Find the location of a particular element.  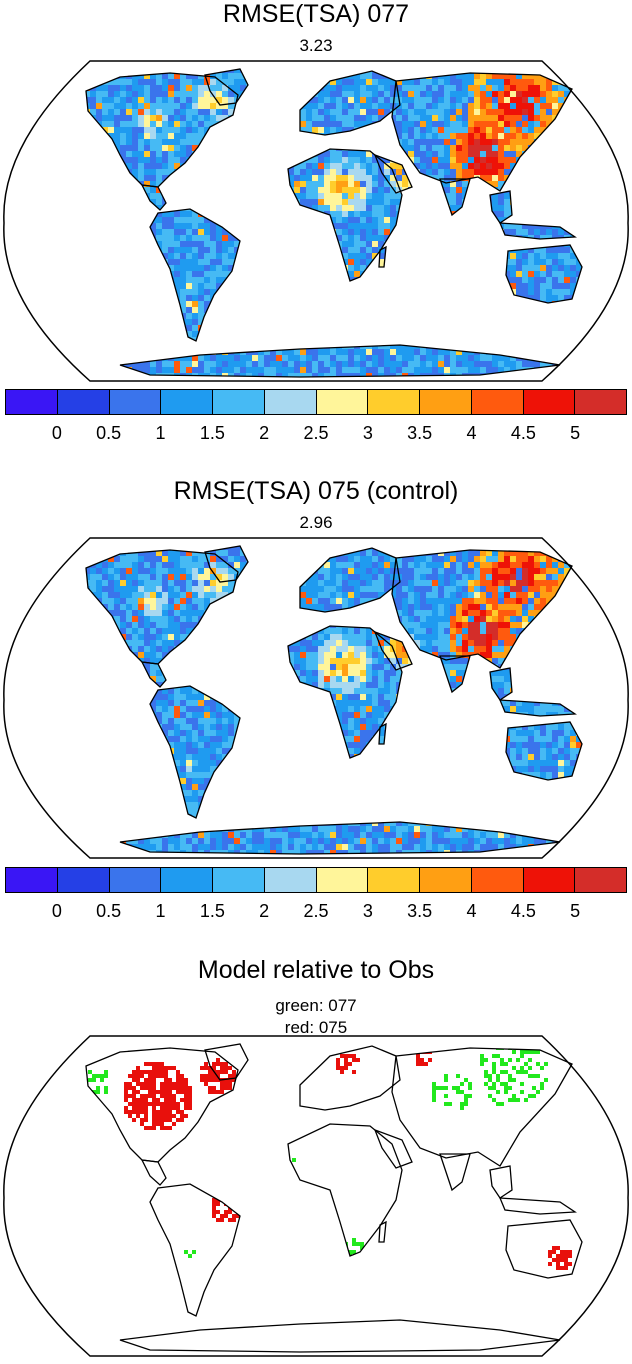

panel2-title: RMSE(TSA) 075 (control) is located at coordinates (316, 491).